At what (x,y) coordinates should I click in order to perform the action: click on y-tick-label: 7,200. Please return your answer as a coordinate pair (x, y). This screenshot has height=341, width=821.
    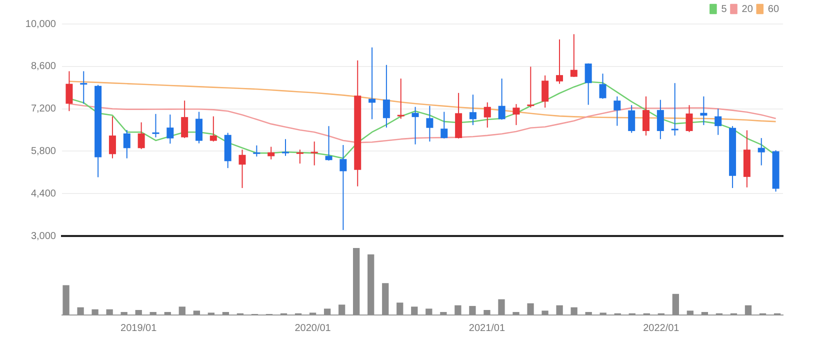
    Looking at the image, I should click on (43, 109).